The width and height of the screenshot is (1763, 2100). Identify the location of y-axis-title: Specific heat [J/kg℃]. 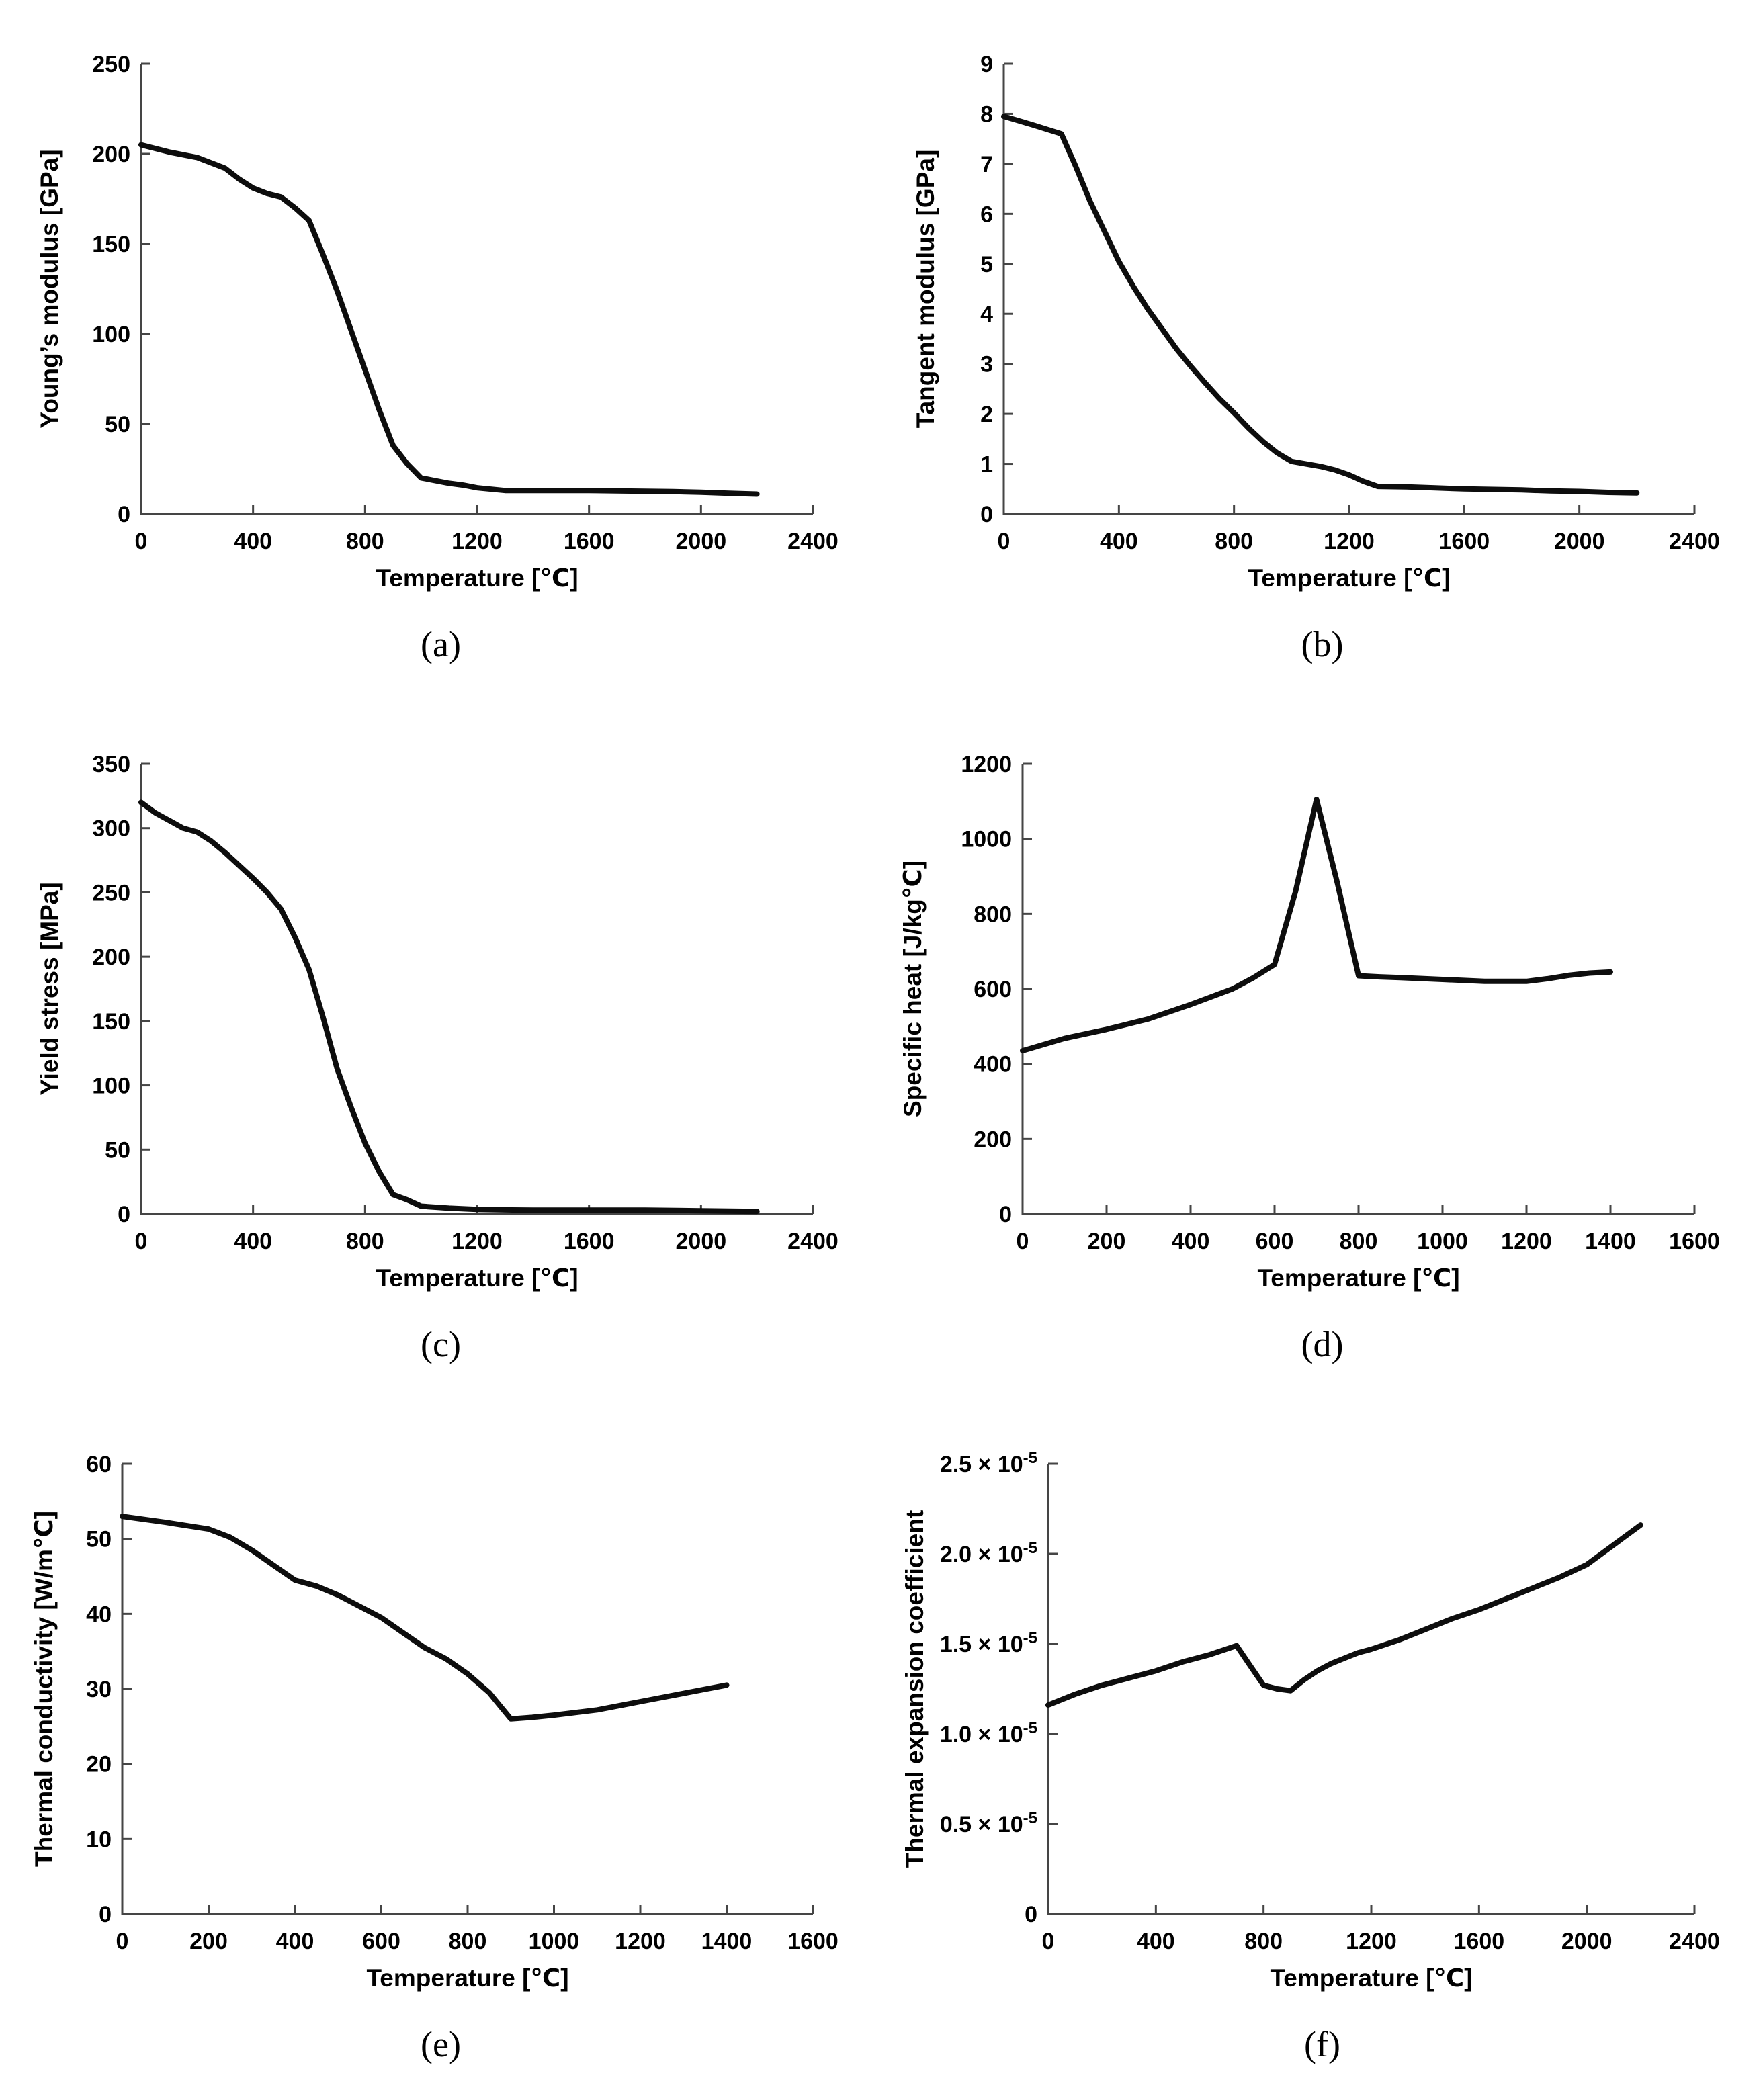
(913, 989).